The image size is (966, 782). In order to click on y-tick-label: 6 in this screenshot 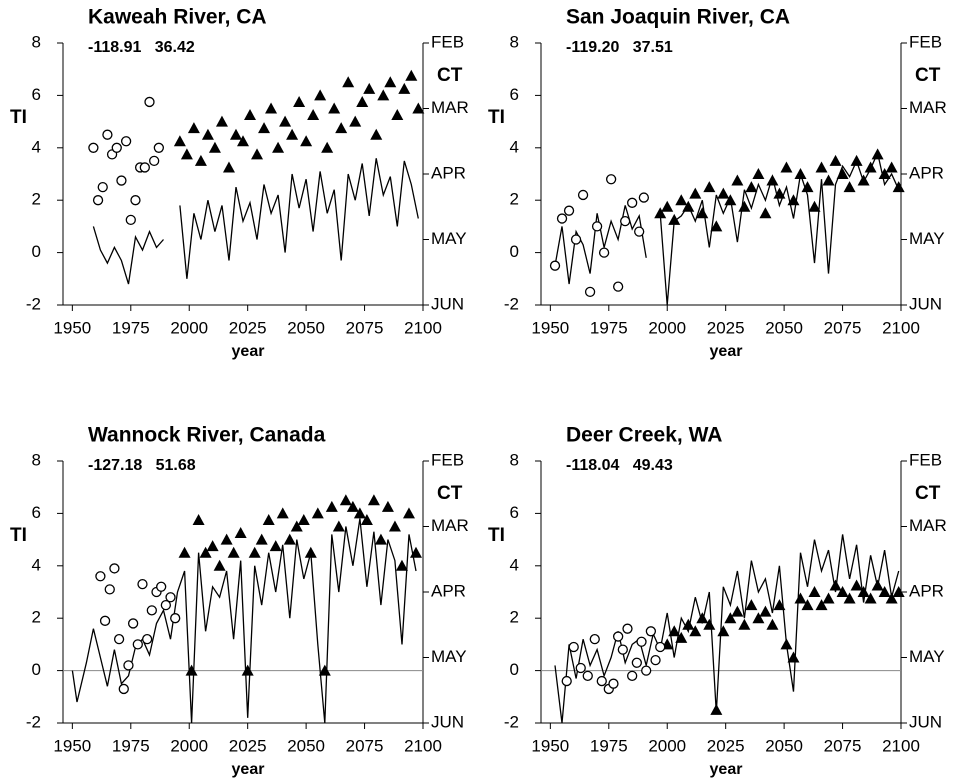, I will do `click(36, 94)`.